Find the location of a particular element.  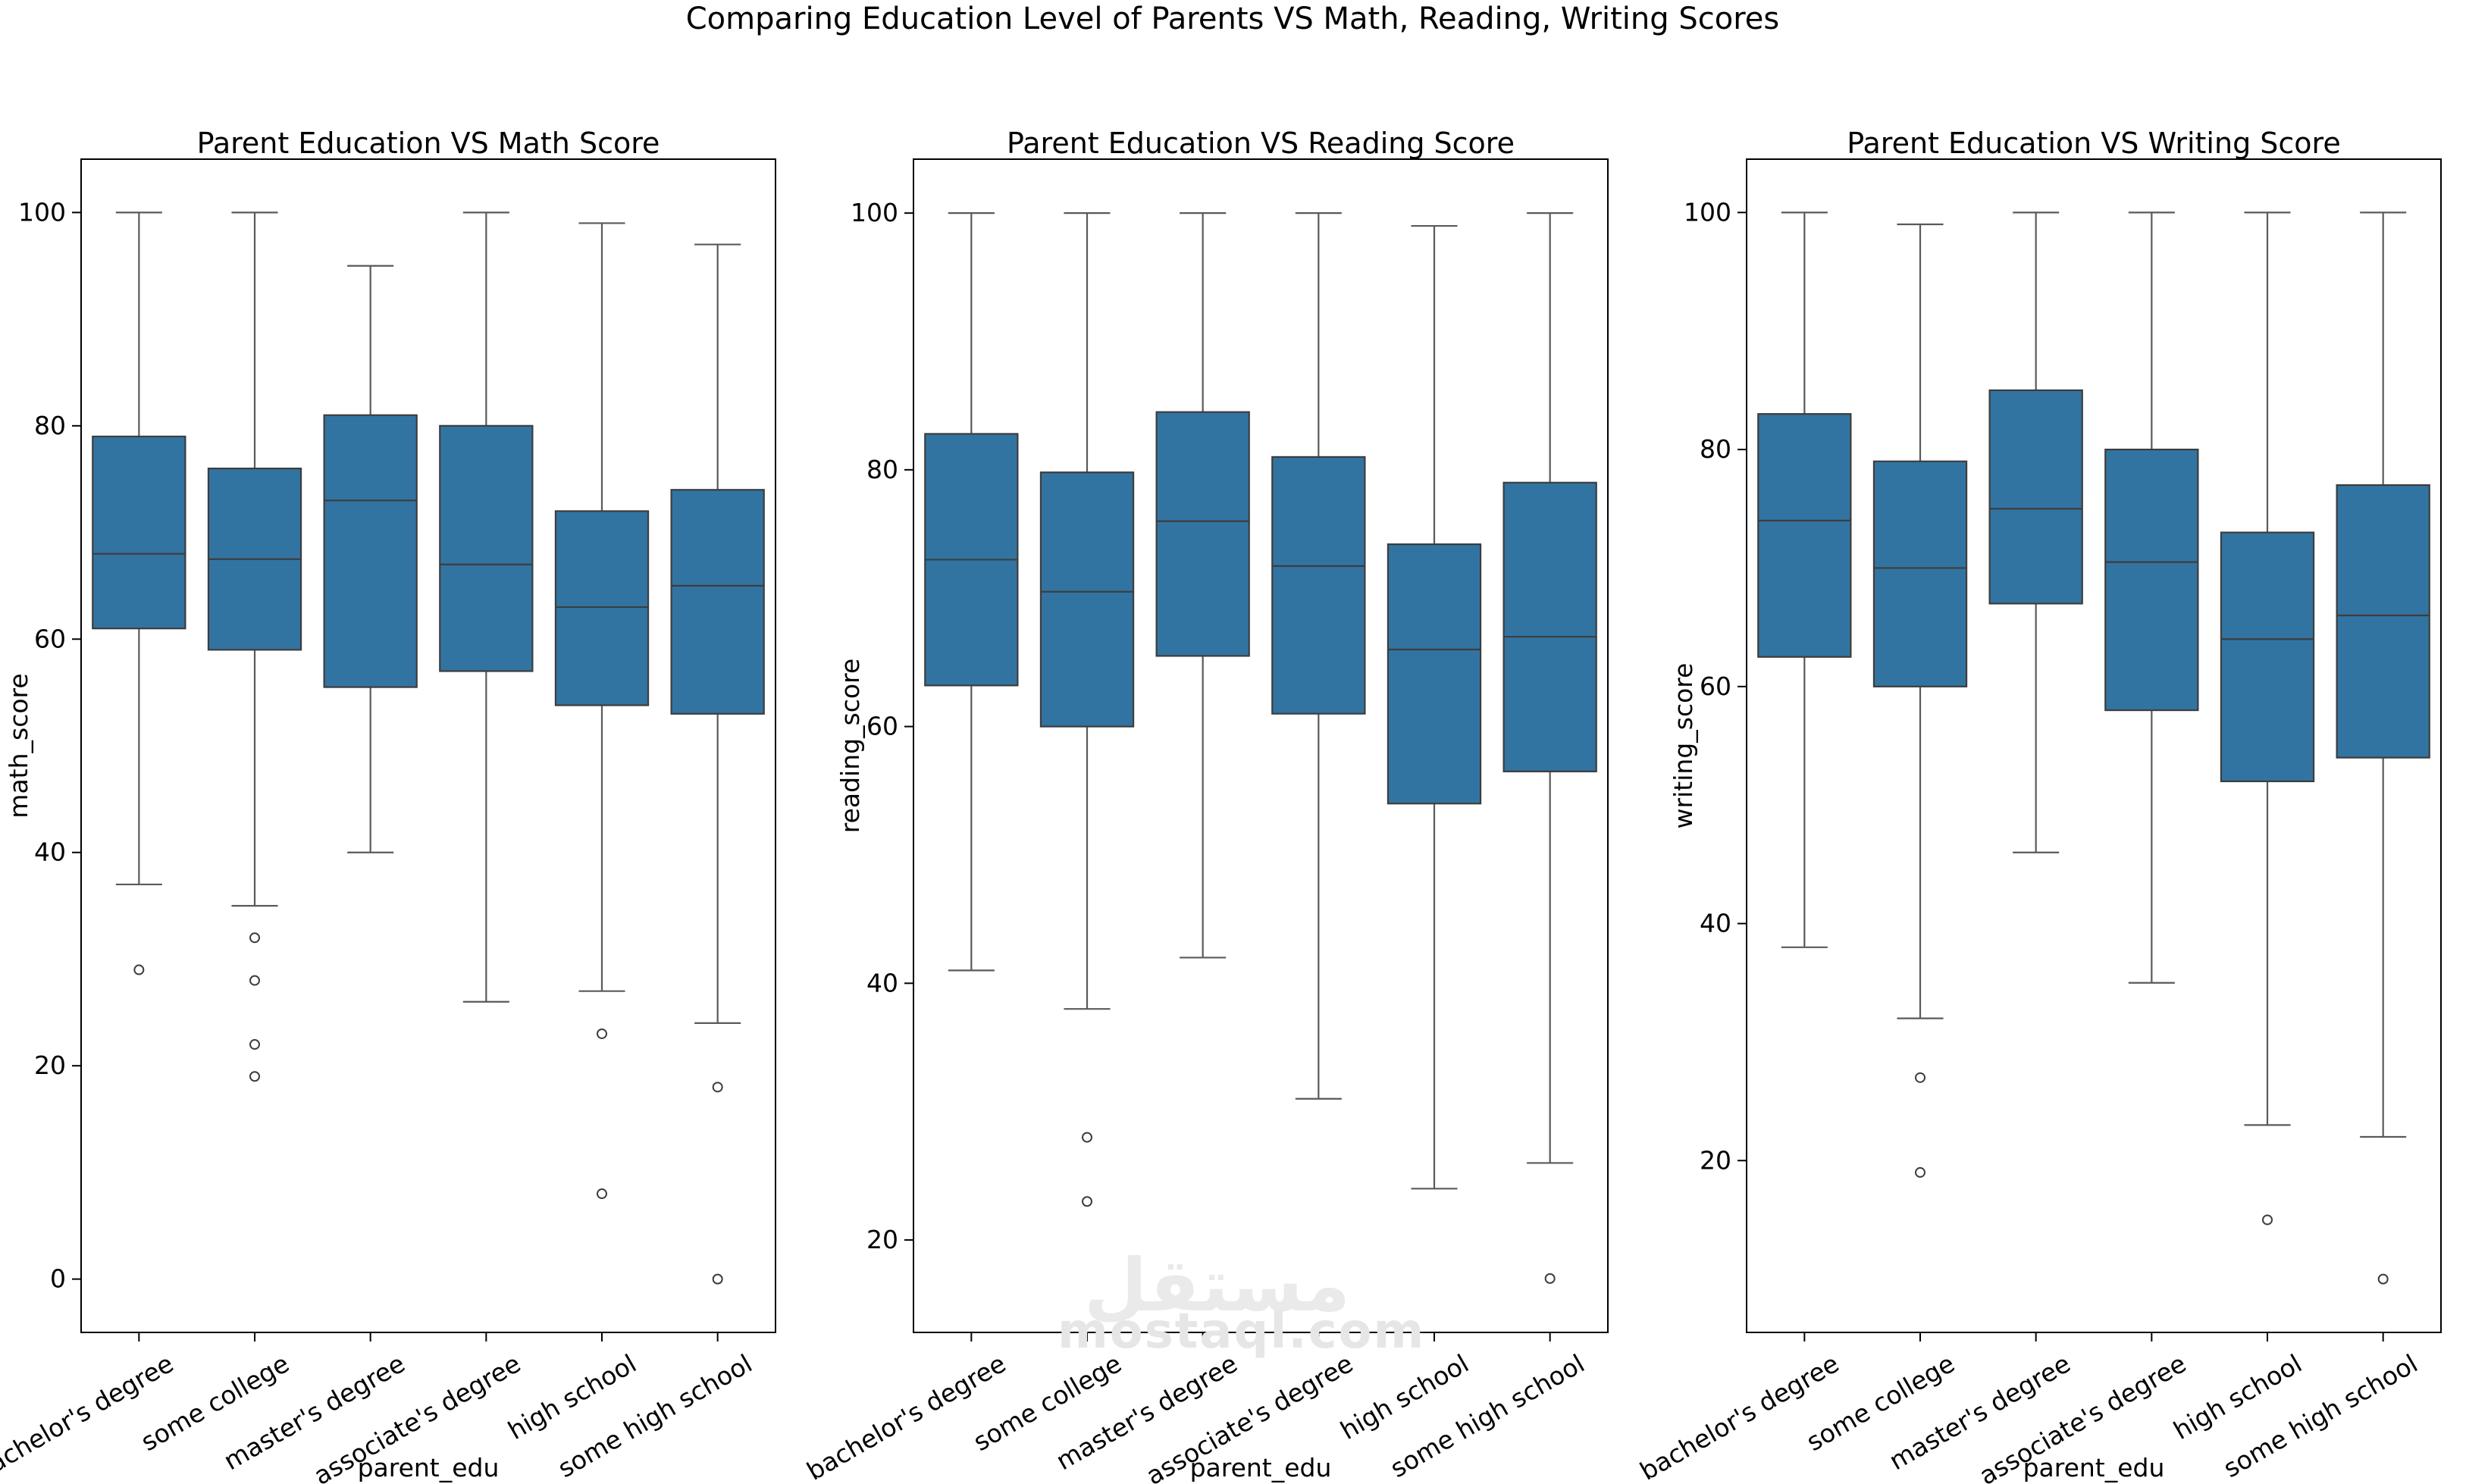

watermark-logo: مستقل is located at coordinates (1217, 1286).